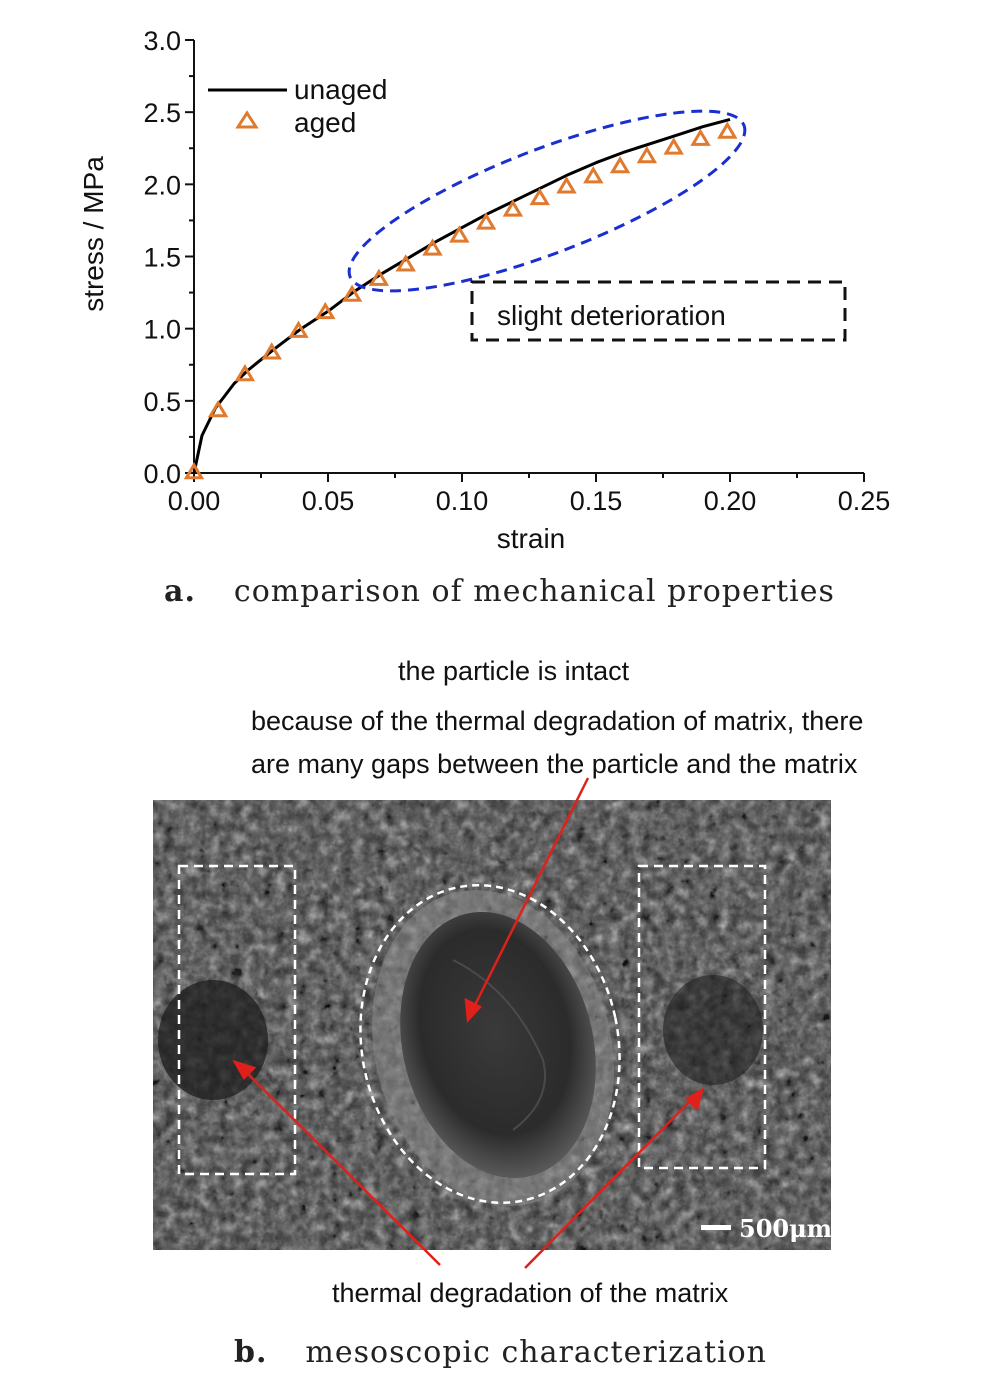 The width and height of the screenshot is (992, 1392). Describe the element at coordinates (534, 591) in the screenshot. I see `caption-a-text: comparison of mechanical properties` at that location.